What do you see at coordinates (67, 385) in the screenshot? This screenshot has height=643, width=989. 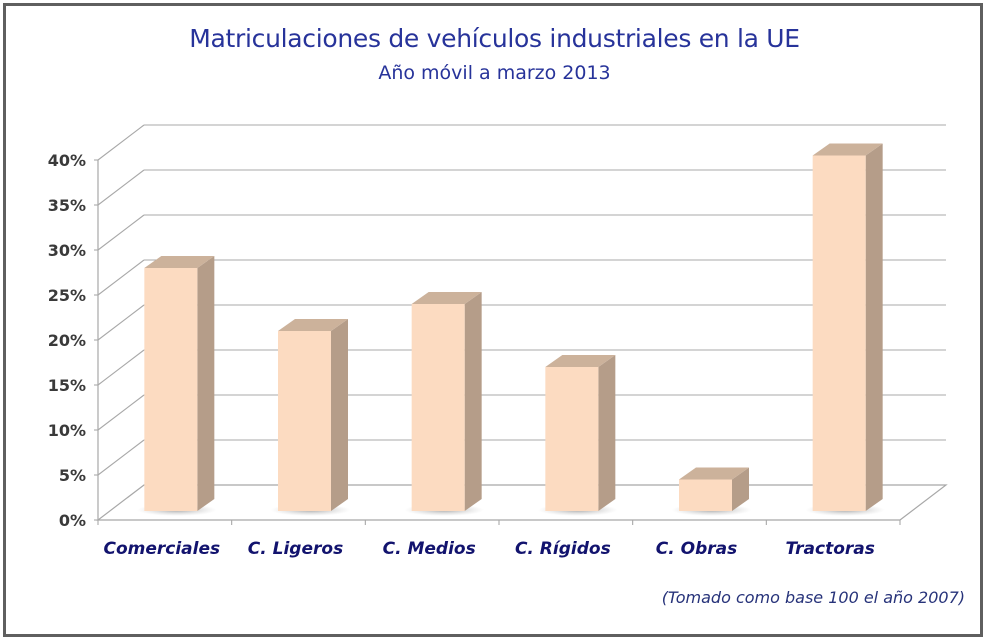 I see `y-tick-label: 15%` at bounding box center [67, 385].